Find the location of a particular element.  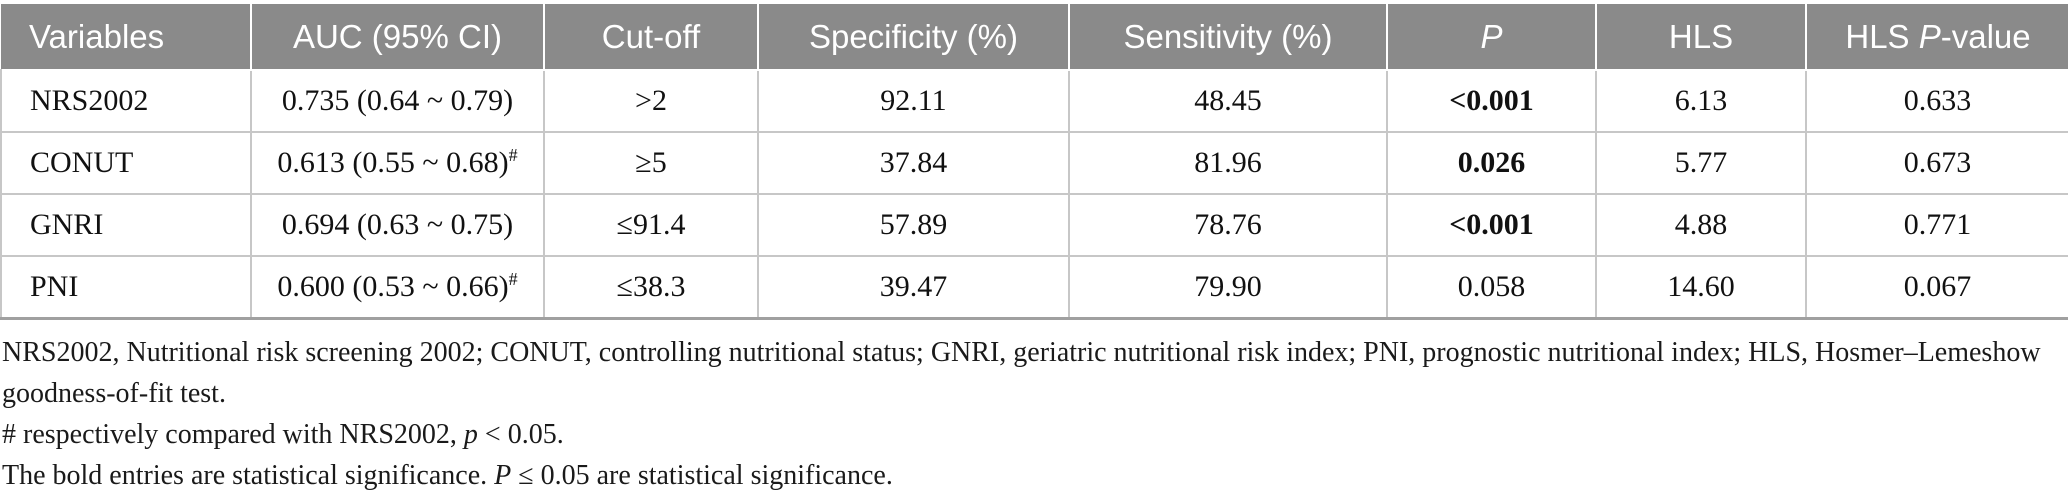

cell-specificity: 39.47 is located at coordinates (913, 287).